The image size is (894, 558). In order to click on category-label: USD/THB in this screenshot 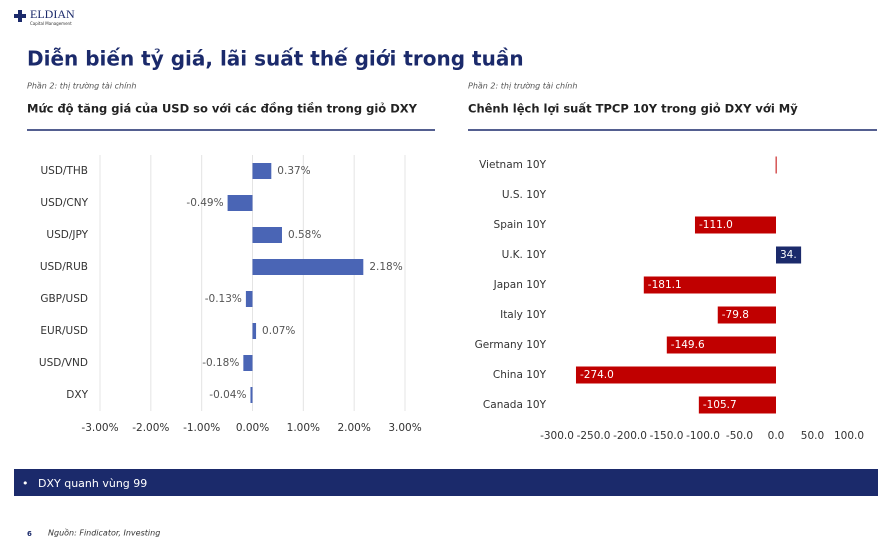, I will do `click(65, 171)`.